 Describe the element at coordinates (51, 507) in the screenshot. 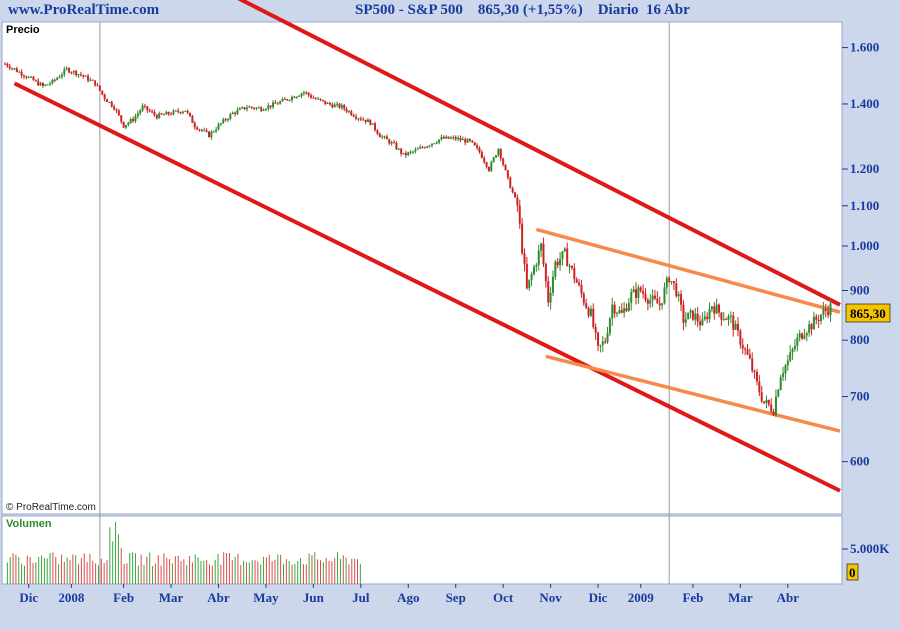

I see `copyright-text: © ProRealTime.com` at that location.